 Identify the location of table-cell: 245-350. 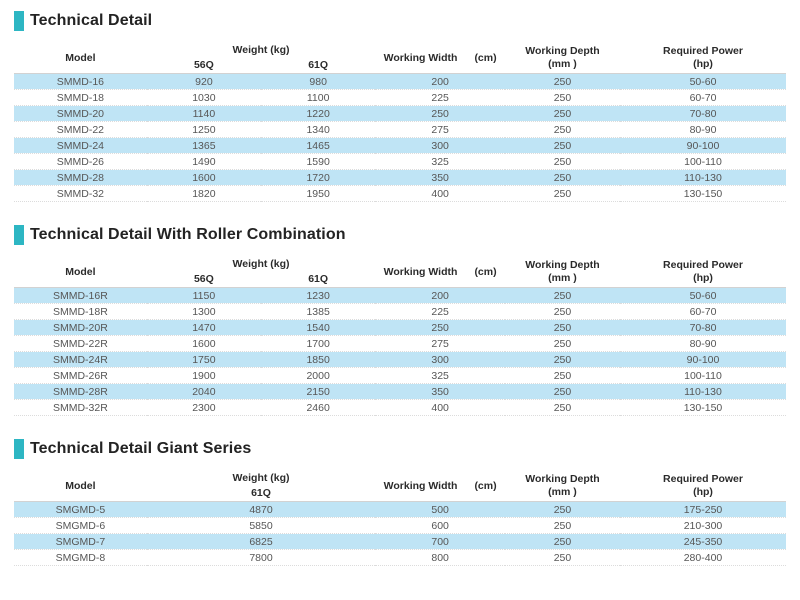
(702, 541).